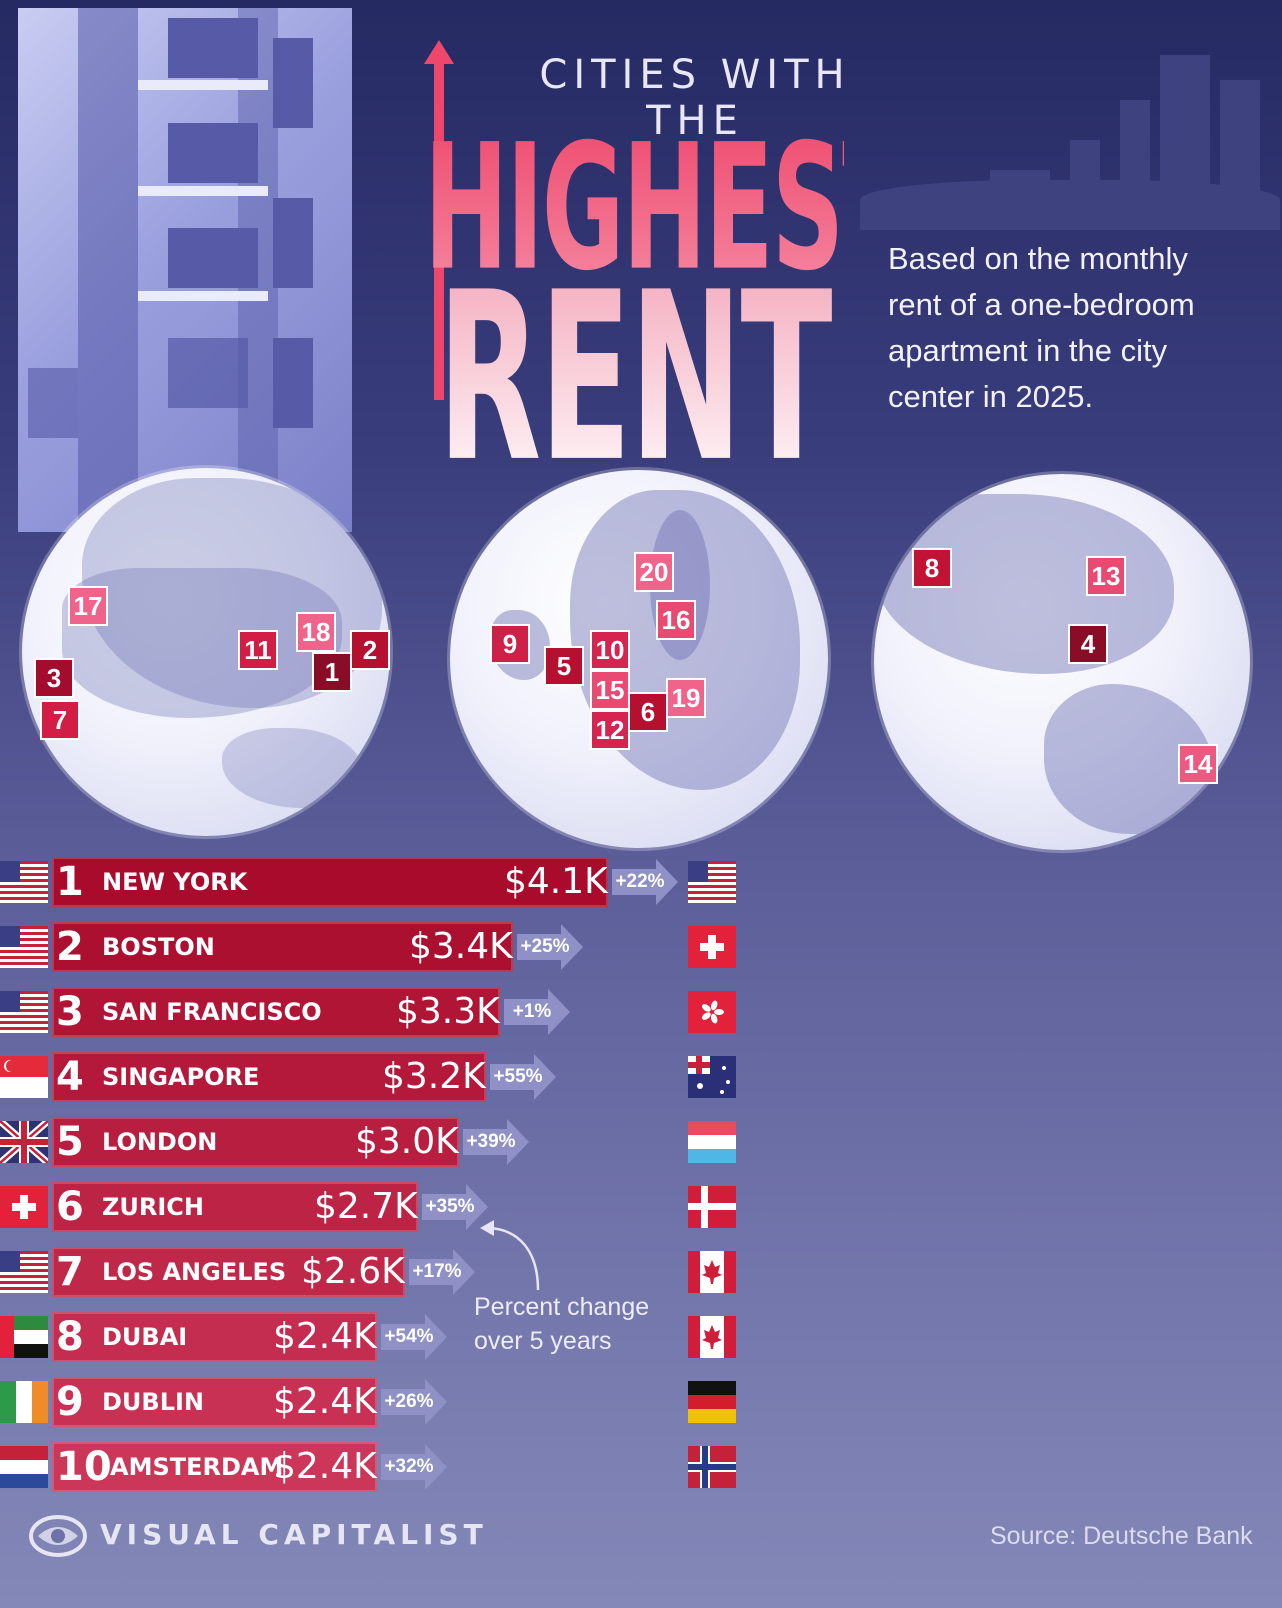 This screenshot has height=1608, width=1282. Describe the element at coordinates (153, 1207) in the screenshot. I see `city-name: ZURICH` at that location.